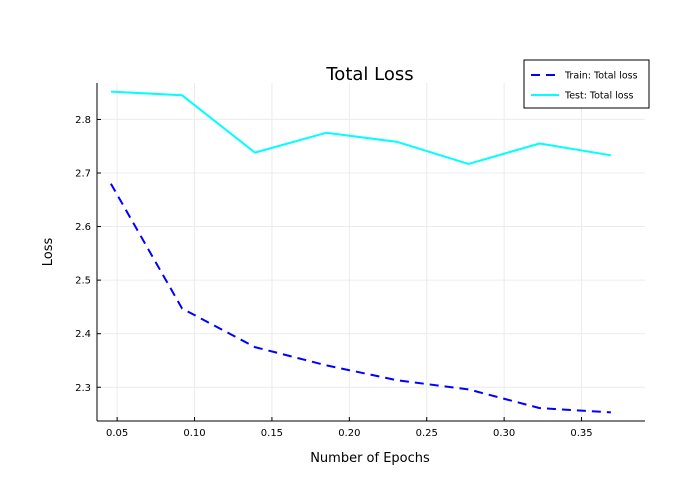  Describe the element at coordinates (427, 433) in the screenshot. I see `x-tick-label: 0.25` at that location.